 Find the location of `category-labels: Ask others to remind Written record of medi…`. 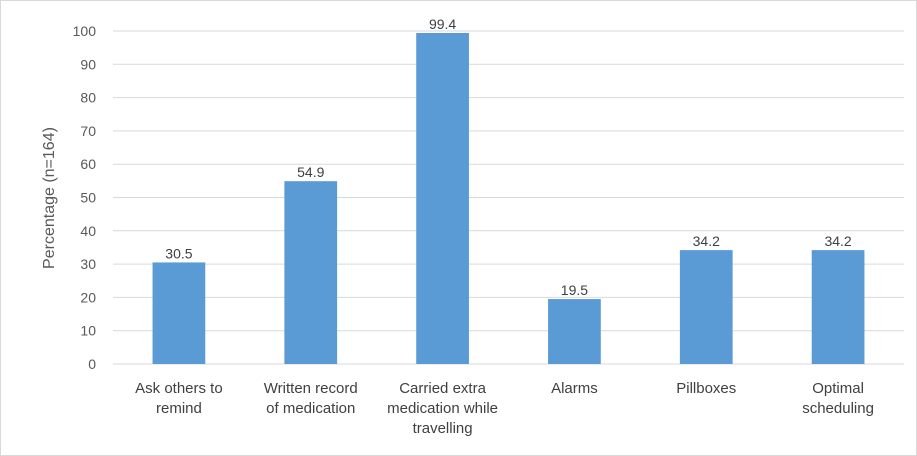

category-labels: Ask others to remind Written record of medi… is located at coordinates (504, 408).